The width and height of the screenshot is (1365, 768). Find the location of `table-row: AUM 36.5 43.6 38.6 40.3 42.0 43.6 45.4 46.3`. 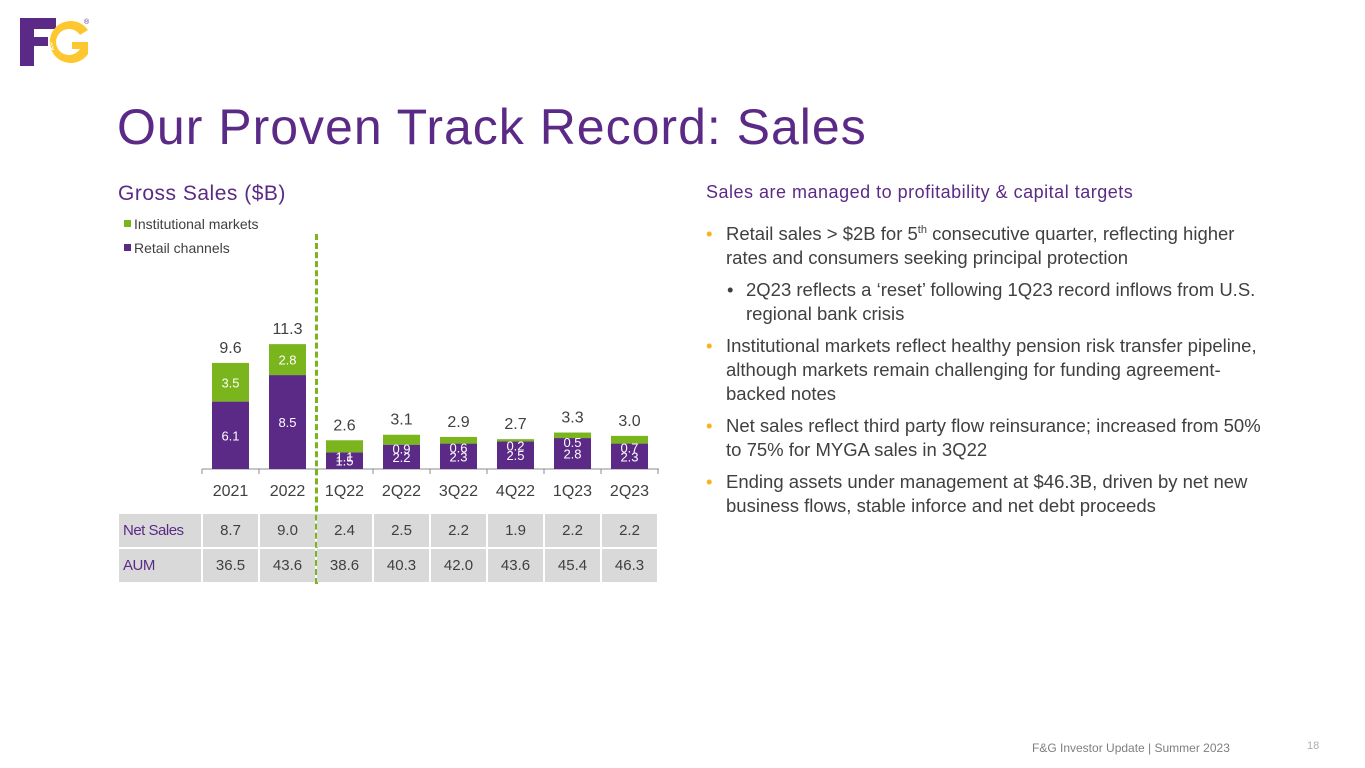

table-row: AUM 36.5 43.6 38.6 40.3 42.0 43.6 45.4 46.3 is located at coordinates (388, 565).